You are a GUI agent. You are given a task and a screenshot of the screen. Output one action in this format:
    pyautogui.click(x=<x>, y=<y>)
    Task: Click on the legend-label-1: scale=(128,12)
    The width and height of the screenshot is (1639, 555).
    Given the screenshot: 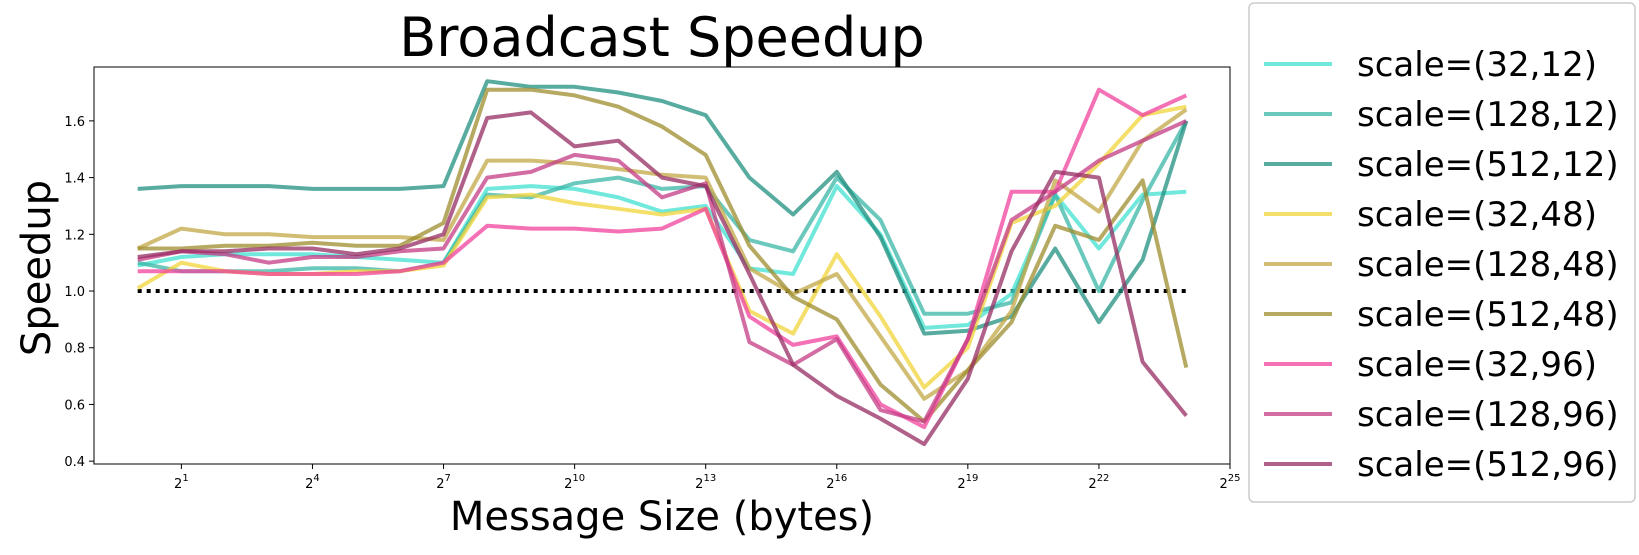 What is the action you would take?
    pyautogui.click(x=1488, y=115)
    